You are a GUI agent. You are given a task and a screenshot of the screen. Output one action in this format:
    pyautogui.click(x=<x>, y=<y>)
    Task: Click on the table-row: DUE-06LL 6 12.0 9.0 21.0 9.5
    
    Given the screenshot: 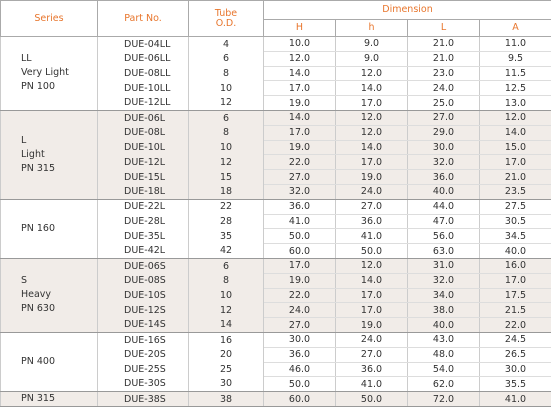 What is the action you would take?
    pyautogui.click(x=276, y=59)
    